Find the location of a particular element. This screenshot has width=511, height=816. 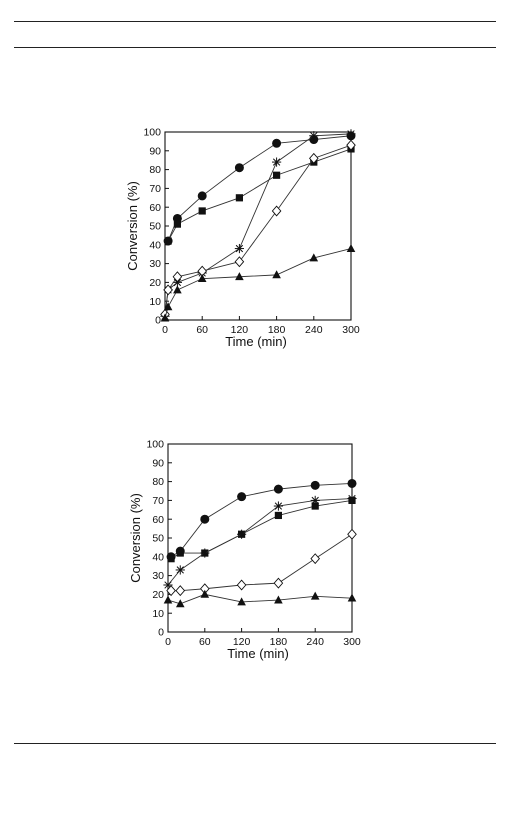

header-rule-bottom is located at coordinates (255, 47).